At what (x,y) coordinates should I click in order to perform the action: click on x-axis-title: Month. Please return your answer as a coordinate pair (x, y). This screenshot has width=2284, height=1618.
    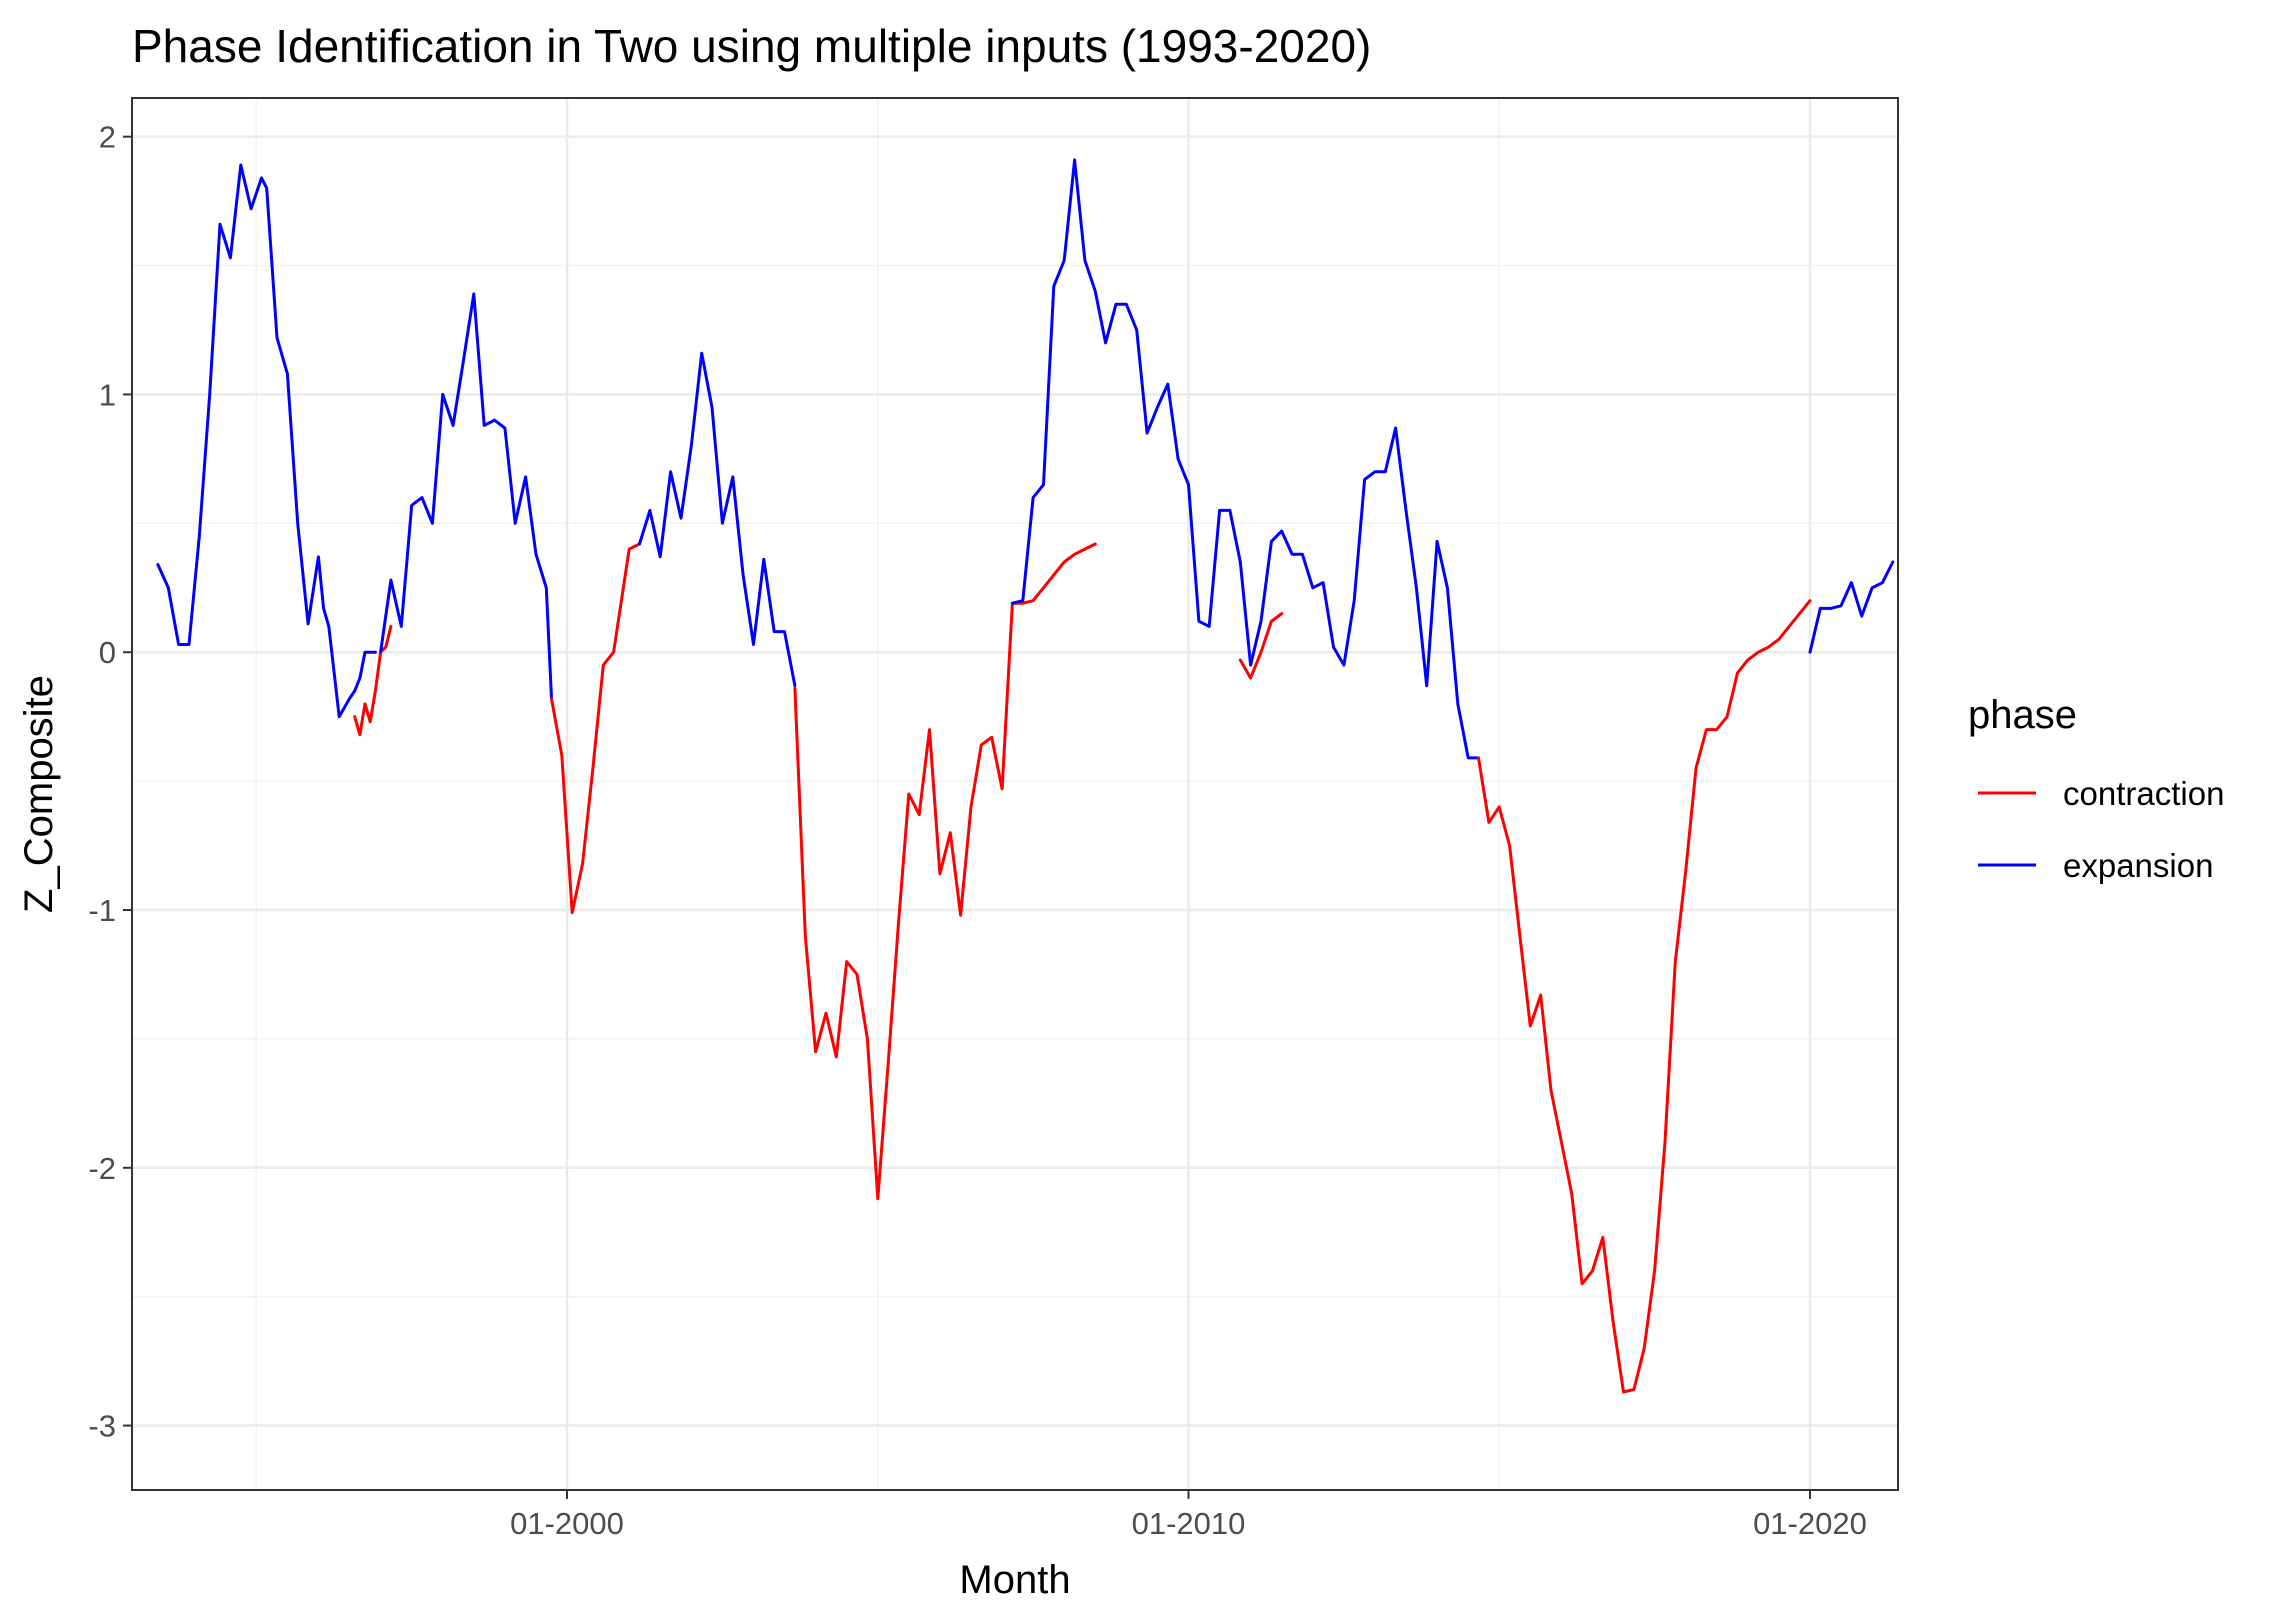
    Looking at the image, I should click on (1014, 1580).